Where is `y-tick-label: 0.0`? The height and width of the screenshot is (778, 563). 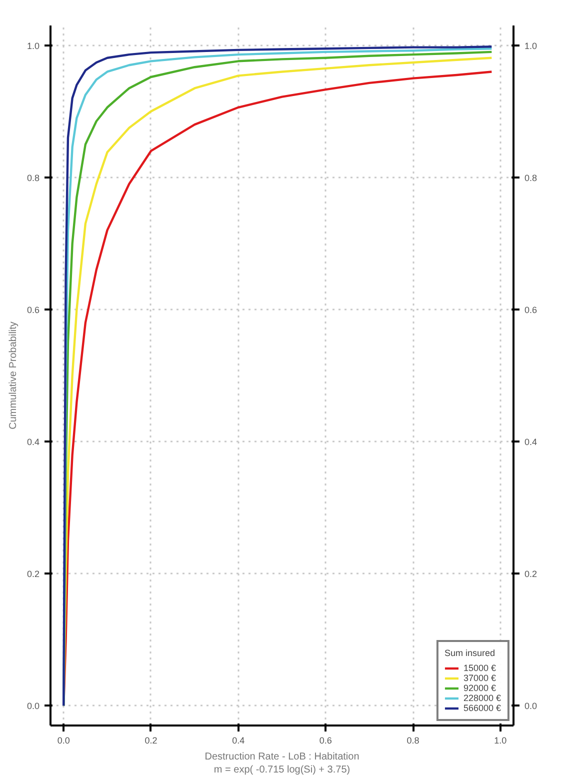
y-tick-label: 0.0 is located at coordinates (33, 706).